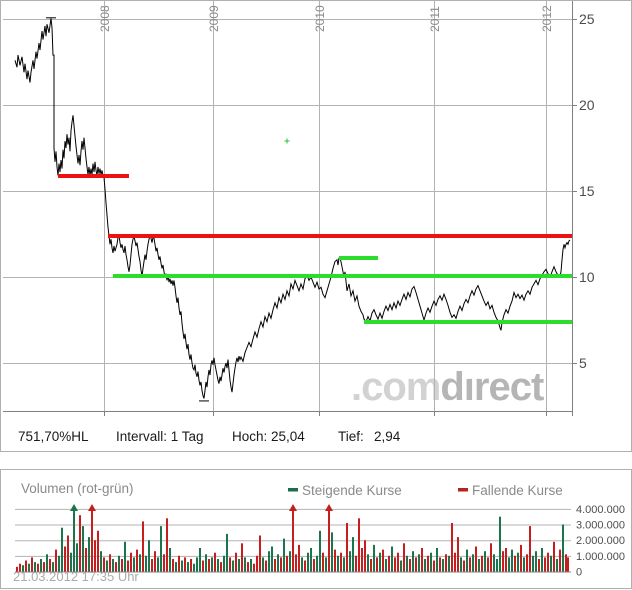 This screenshot has height=590, width=632. What do you see at coordinates (214, 18) in the screenshot?
I see `x-tick-label: 2009` at bounding box center [214, 18].